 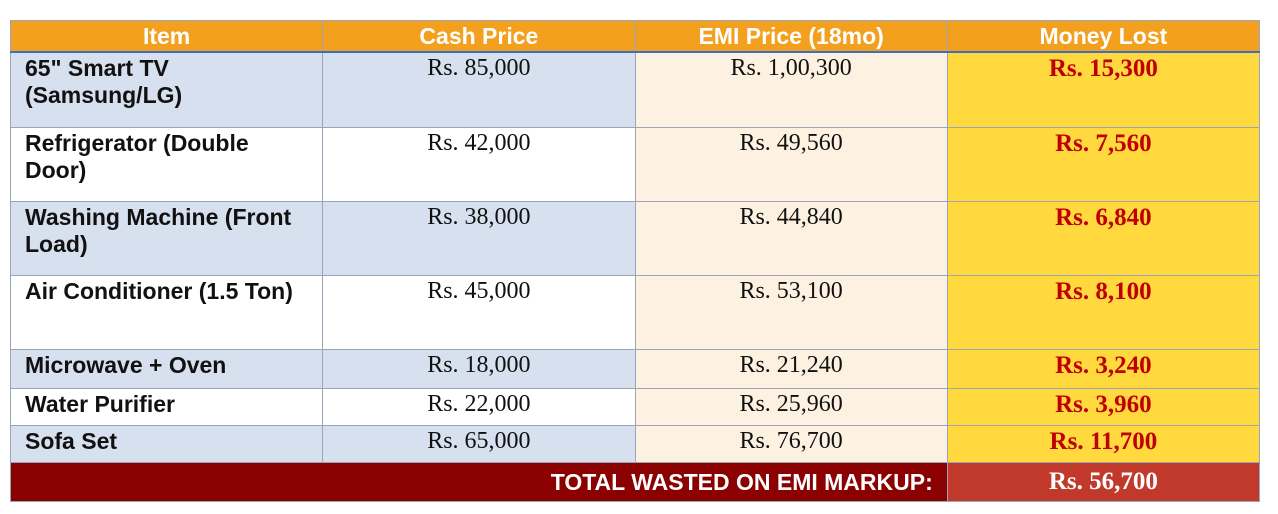 I want to click on table-cell: Air Conditioner (1.5 Ton), so click(x=166, y=312).